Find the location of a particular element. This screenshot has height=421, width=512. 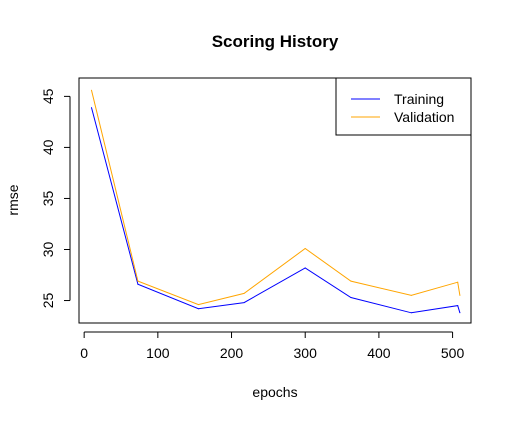

x-tick-label: 400 is located at coordinates (379, 353).